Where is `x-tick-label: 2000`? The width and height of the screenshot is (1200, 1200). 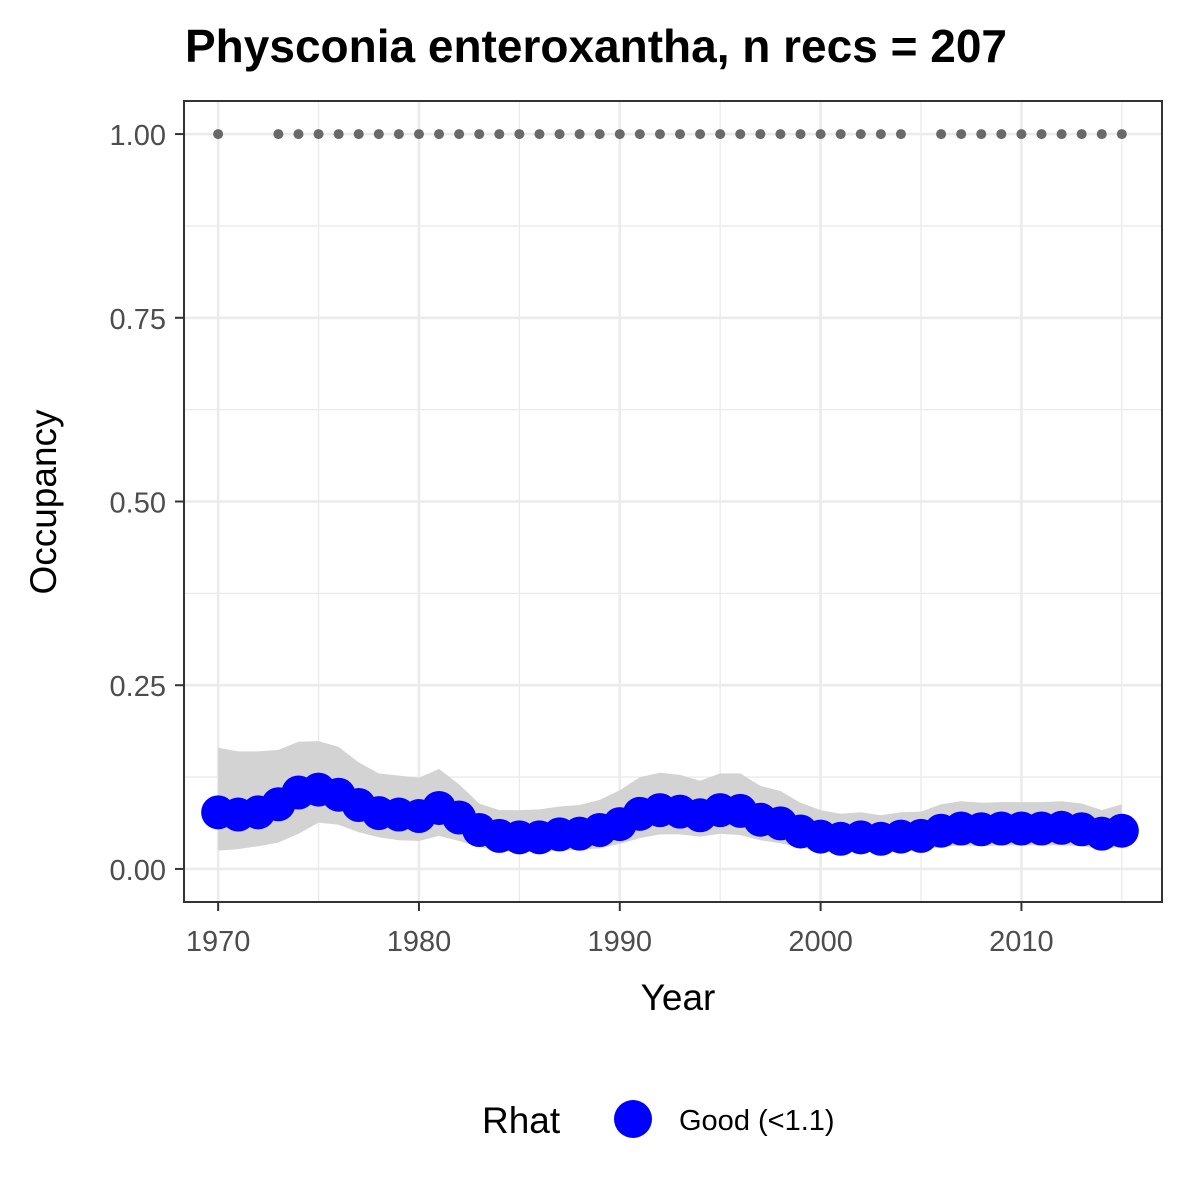
x-tick-label: 2000 is located at coordinates (820, 942).